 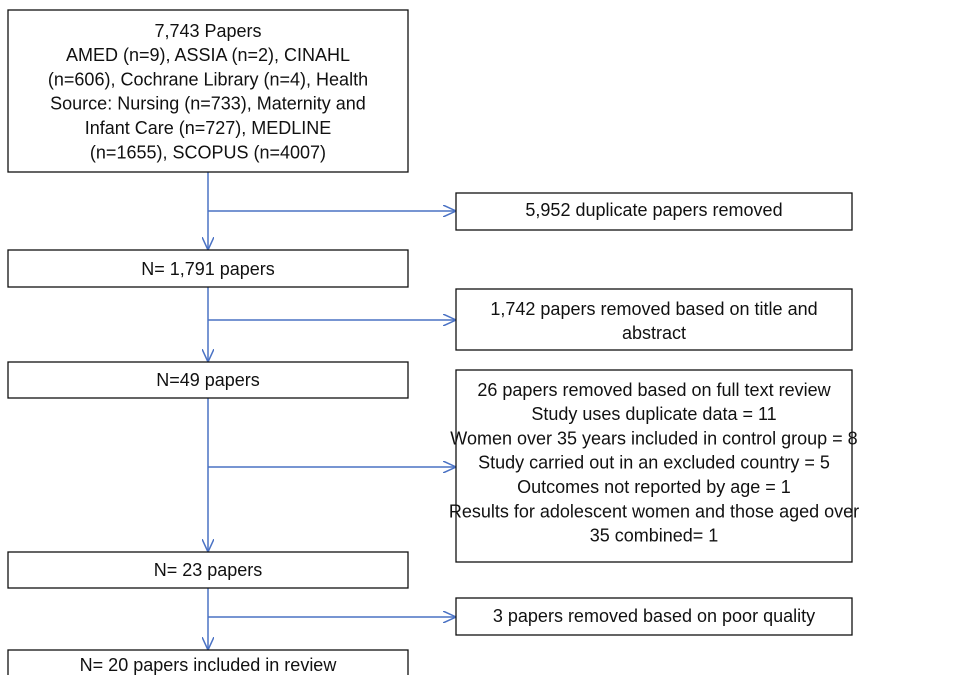 I want to click on exclusion-text: 3 papers removed based on poor quality, so click(x=654, y=616).